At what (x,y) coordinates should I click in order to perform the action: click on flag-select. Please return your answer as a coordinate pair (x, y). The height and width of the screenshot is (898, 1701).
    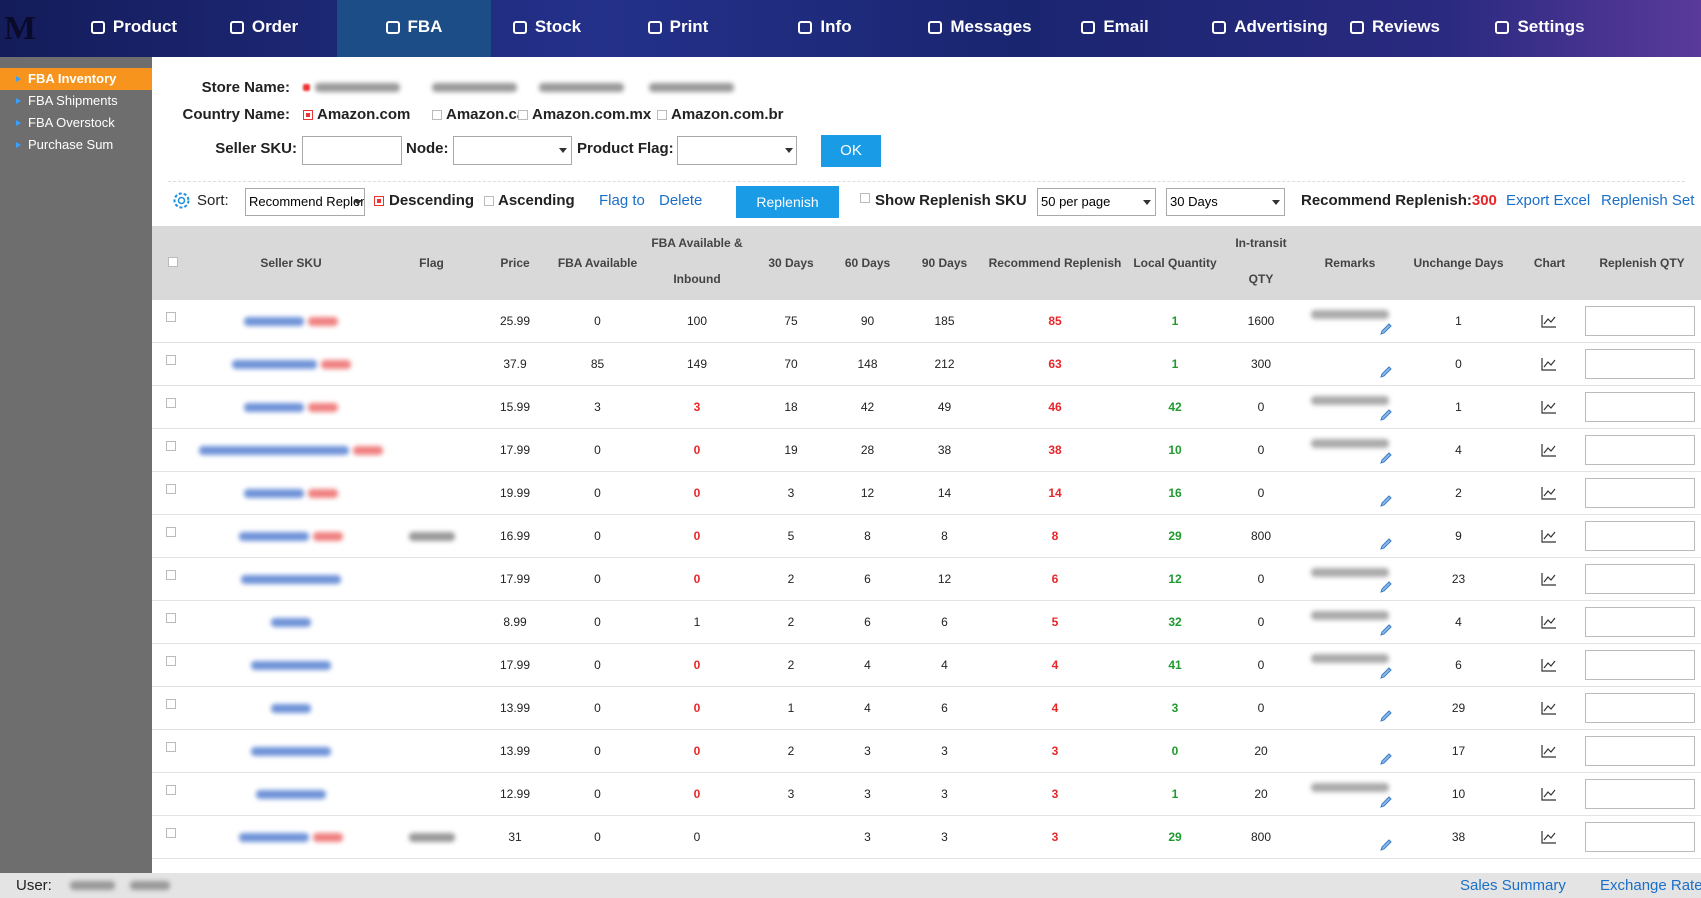
    Looking at the image, I should click on (737, 150).